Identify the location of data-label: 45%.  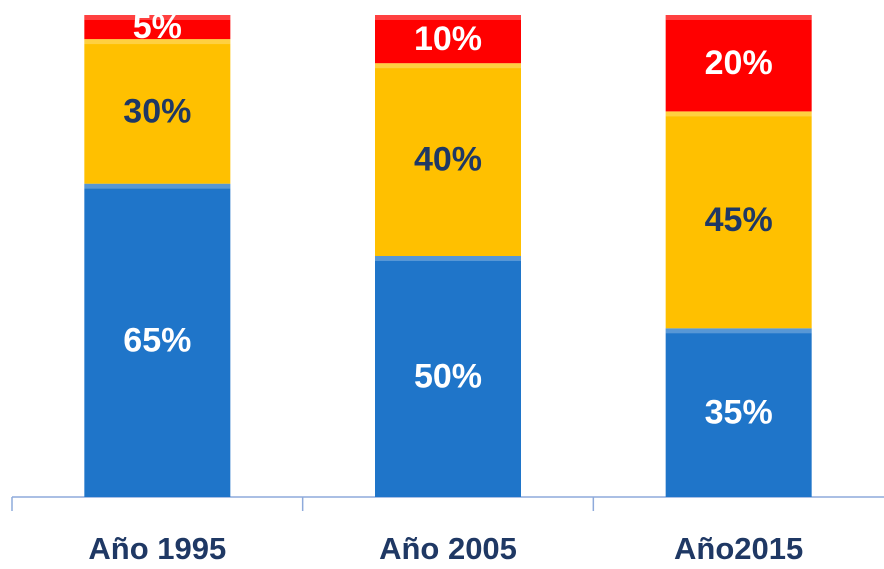
(739, 220).